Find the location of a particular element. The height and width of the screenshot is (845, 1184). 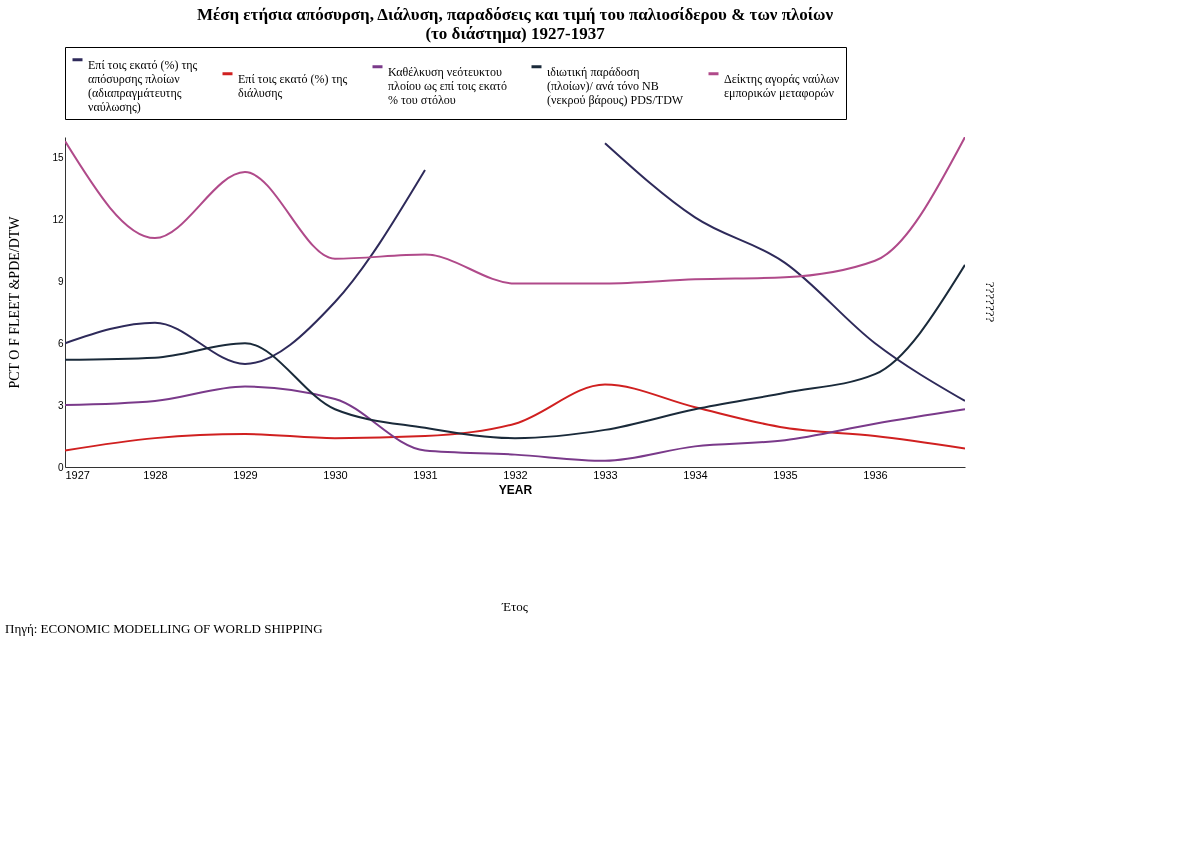

text: Έτος is located at coordinates (515, 606).